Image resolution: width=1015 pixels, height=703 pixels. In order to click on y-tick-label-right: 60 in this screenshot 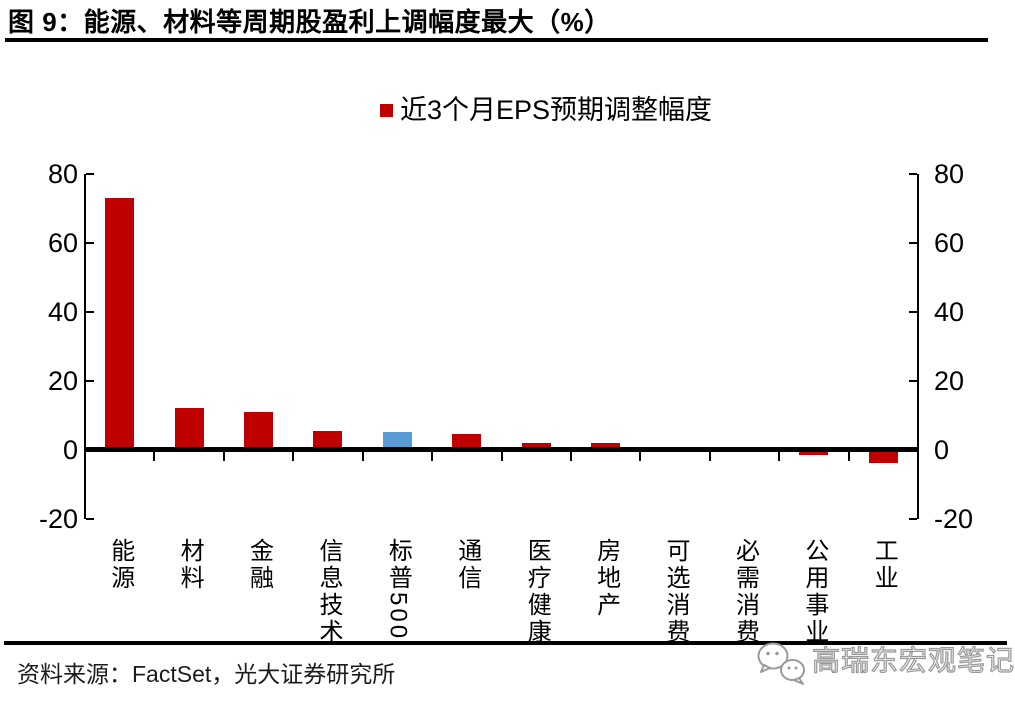, I will do `click(949, 242)`.